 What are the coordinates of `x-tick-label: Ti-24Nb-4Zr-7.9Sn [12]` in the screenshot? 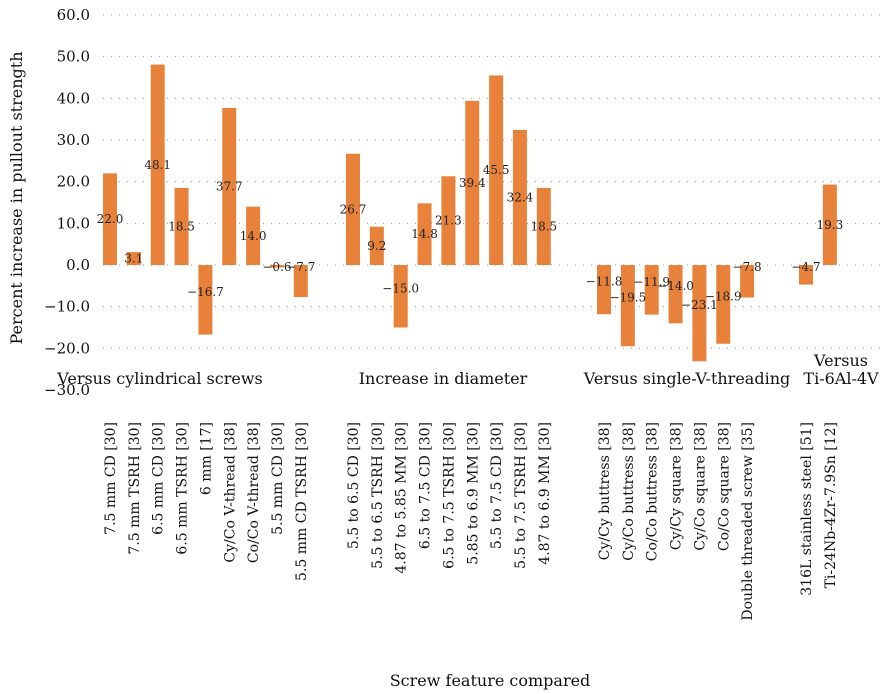 It's located at (831, 505).